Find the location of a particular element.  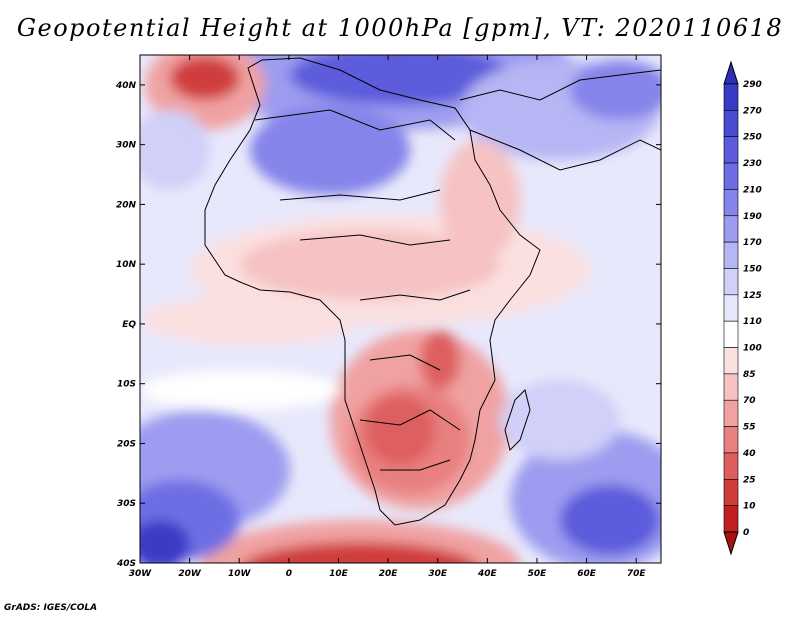

y-tick-label: 40S is located at coordinates (126, 564).